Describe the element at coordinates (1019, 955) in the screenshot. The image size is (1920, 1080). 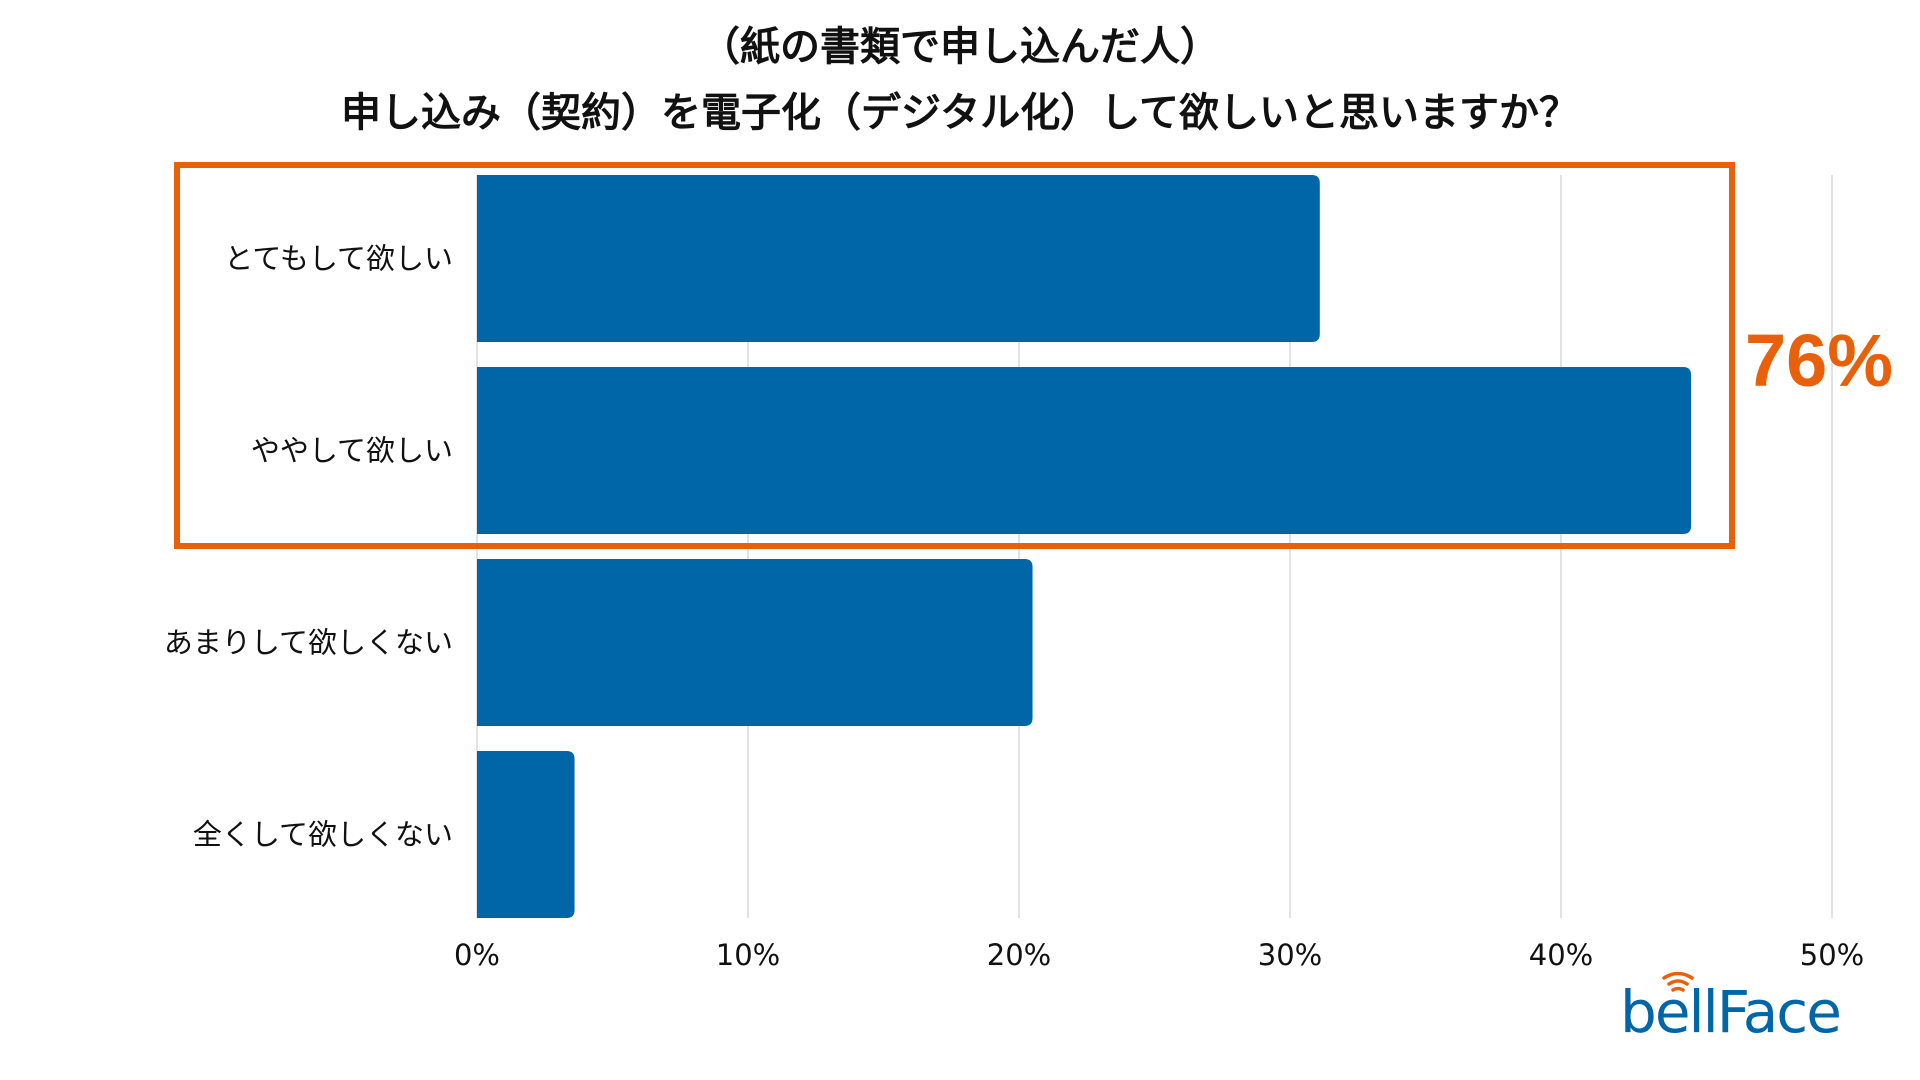
I see `x-tick-label: 20%` at that location.